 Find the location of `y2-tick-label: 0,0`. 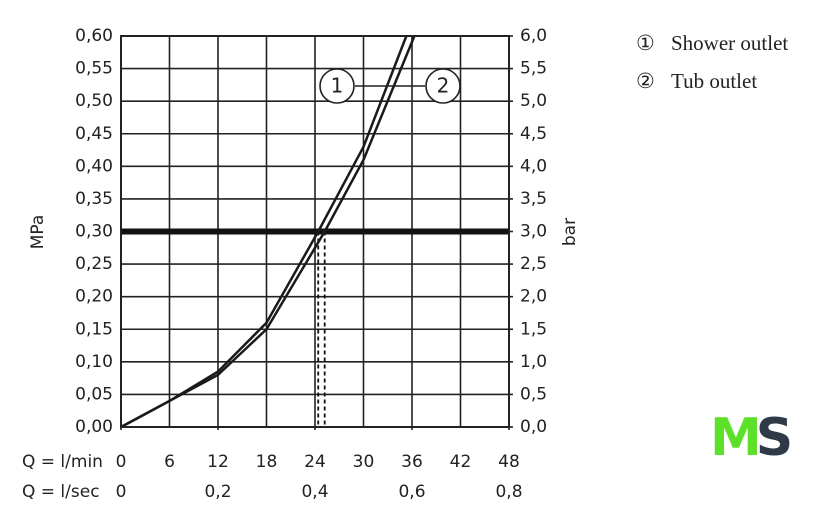

y2-tick-label: 0,0 is located at coordinates (533, 427).